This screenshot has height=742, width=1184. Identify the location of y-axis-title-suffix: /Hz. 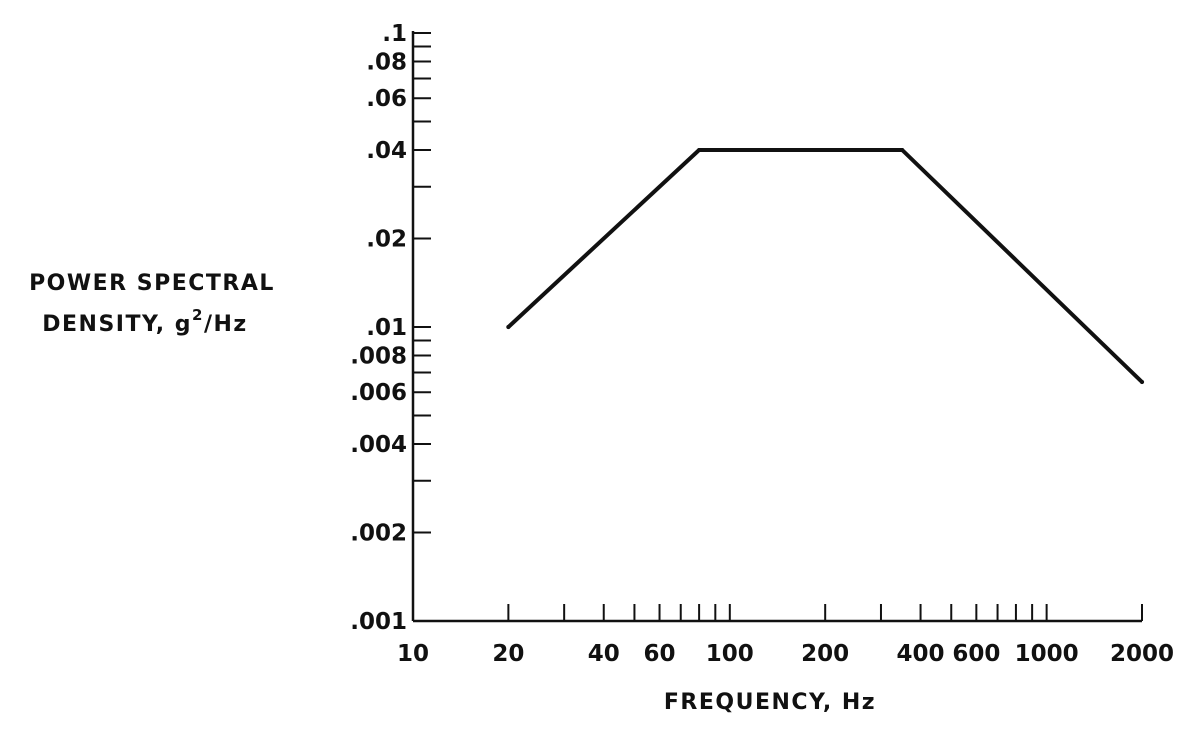
(226, 324).